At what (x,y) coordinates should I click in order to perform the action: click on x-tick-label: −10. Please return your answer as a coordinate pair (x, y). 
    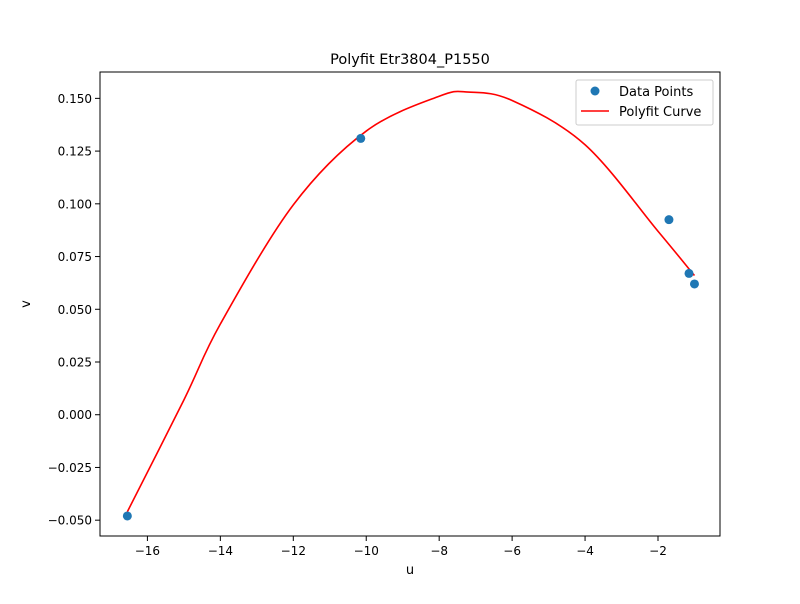
    Looking at the image, I should click on (366, 551).